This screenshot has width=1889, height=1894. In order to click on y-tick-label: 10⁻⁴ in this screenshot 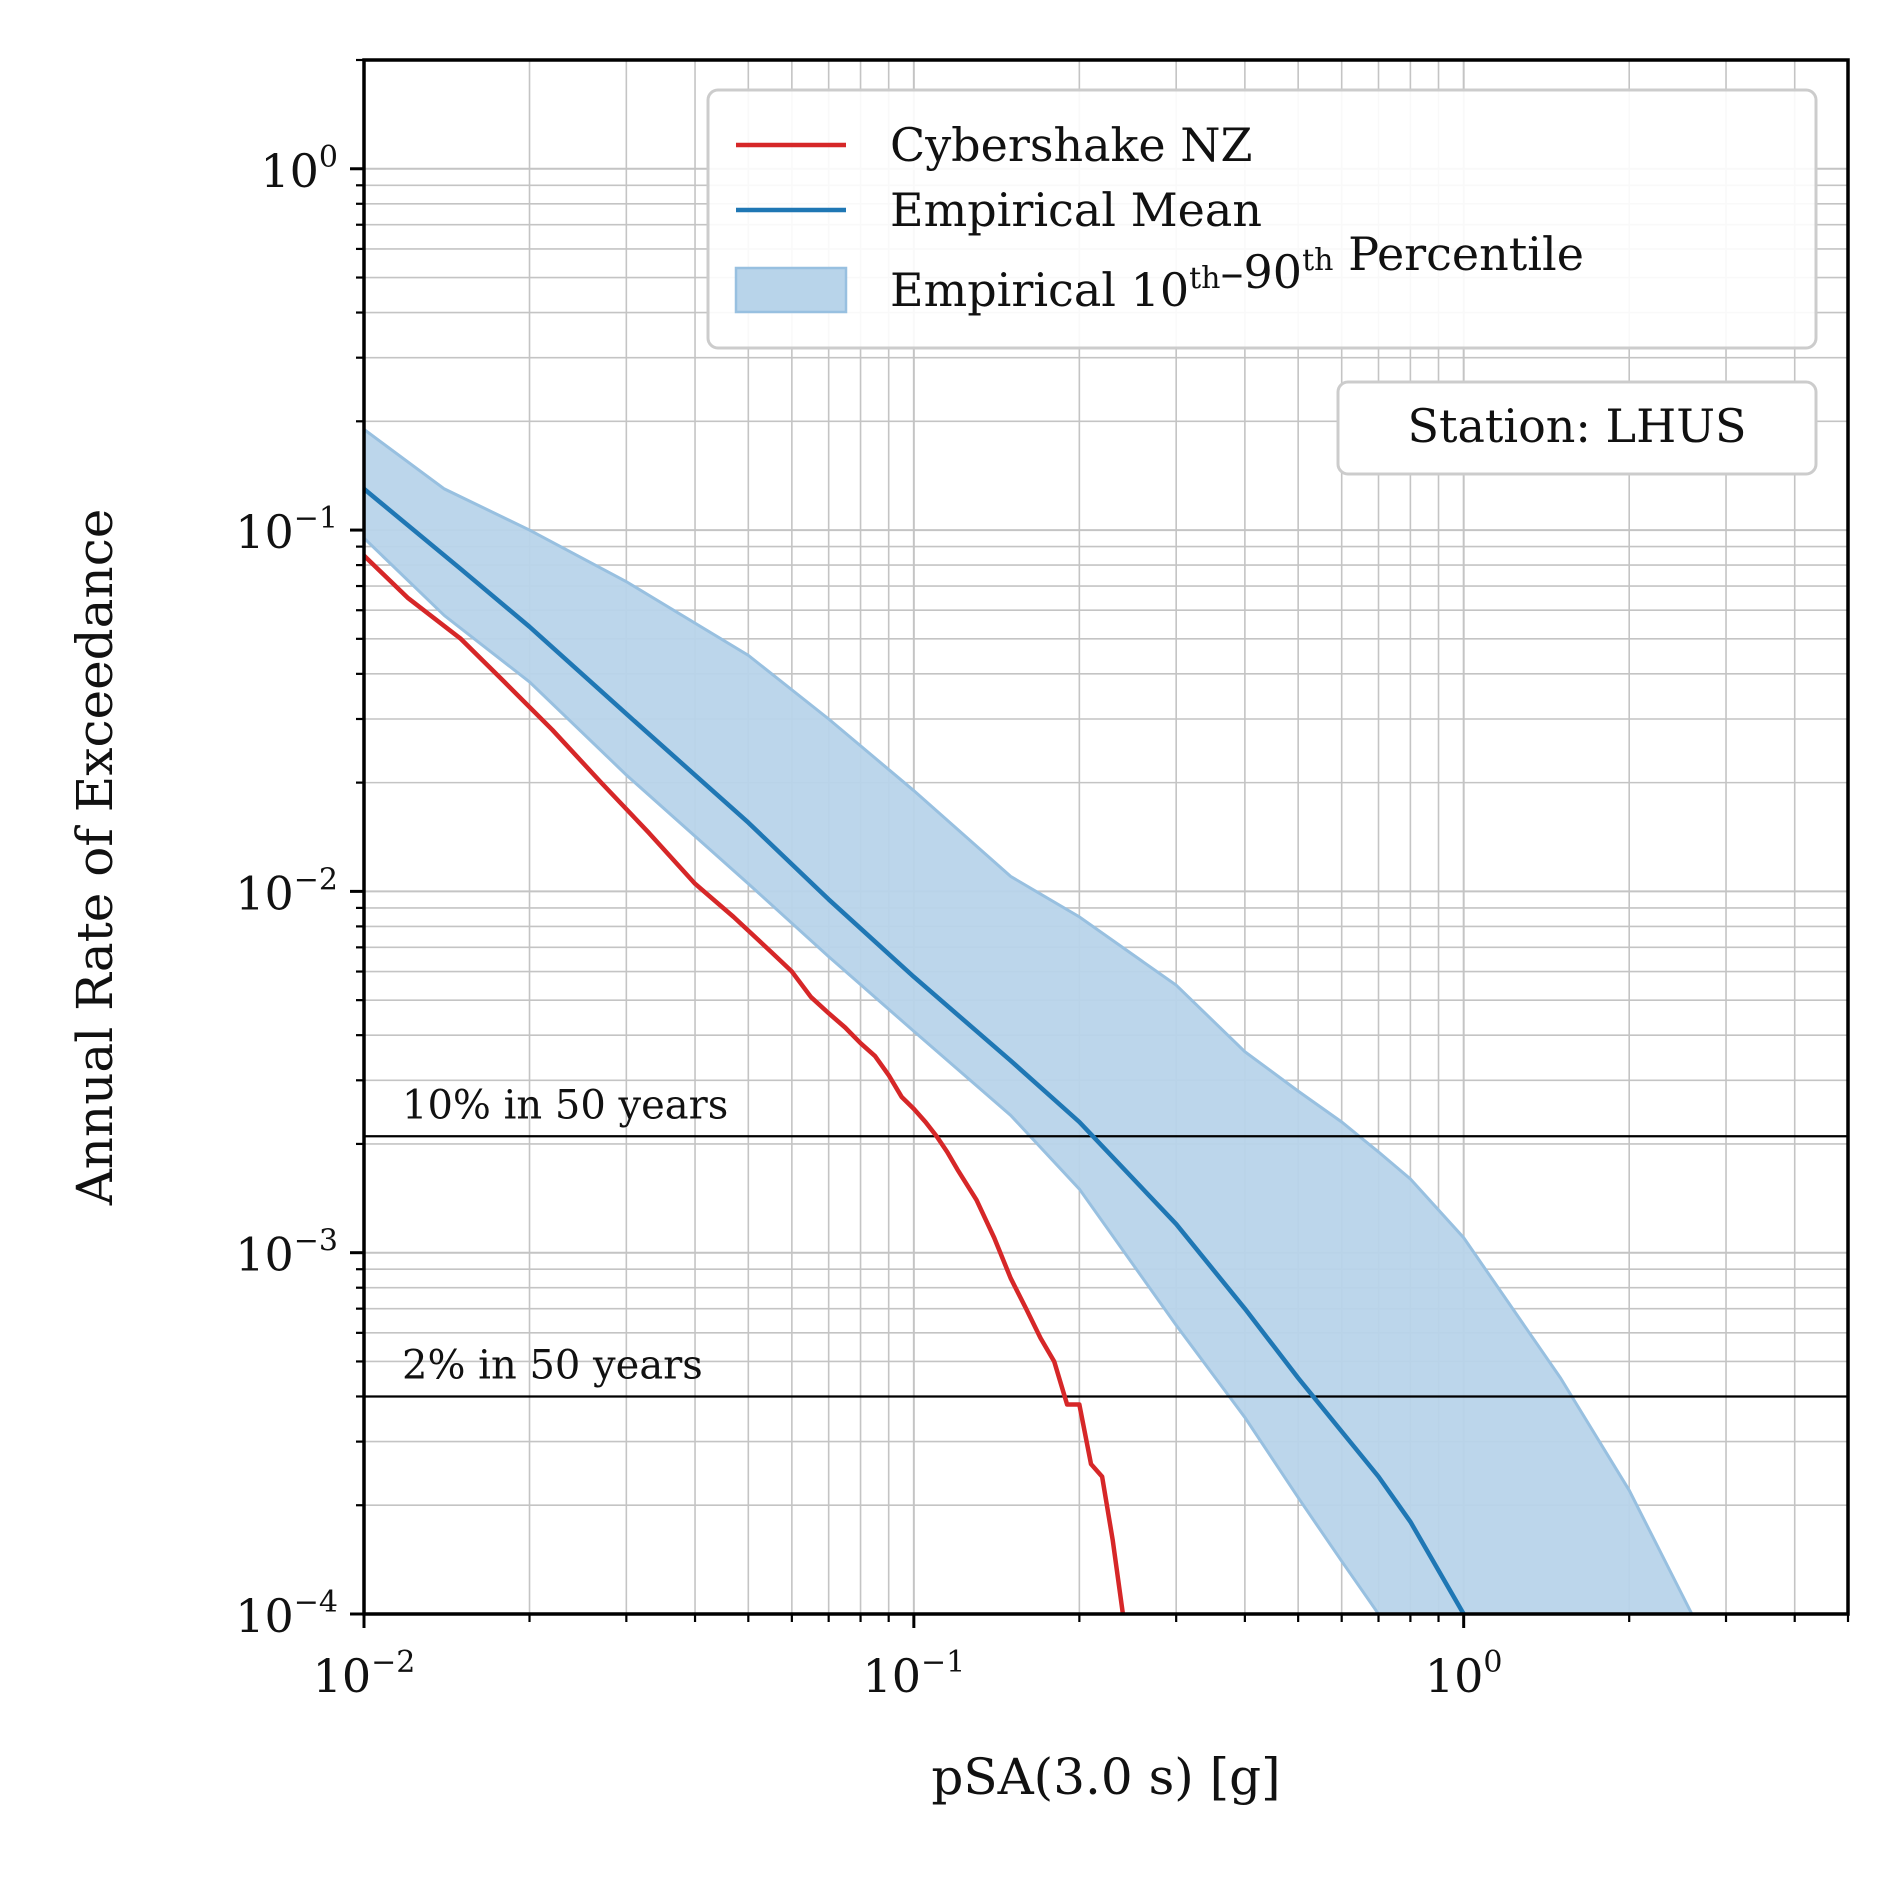, I will do `click(286, 1614)`.